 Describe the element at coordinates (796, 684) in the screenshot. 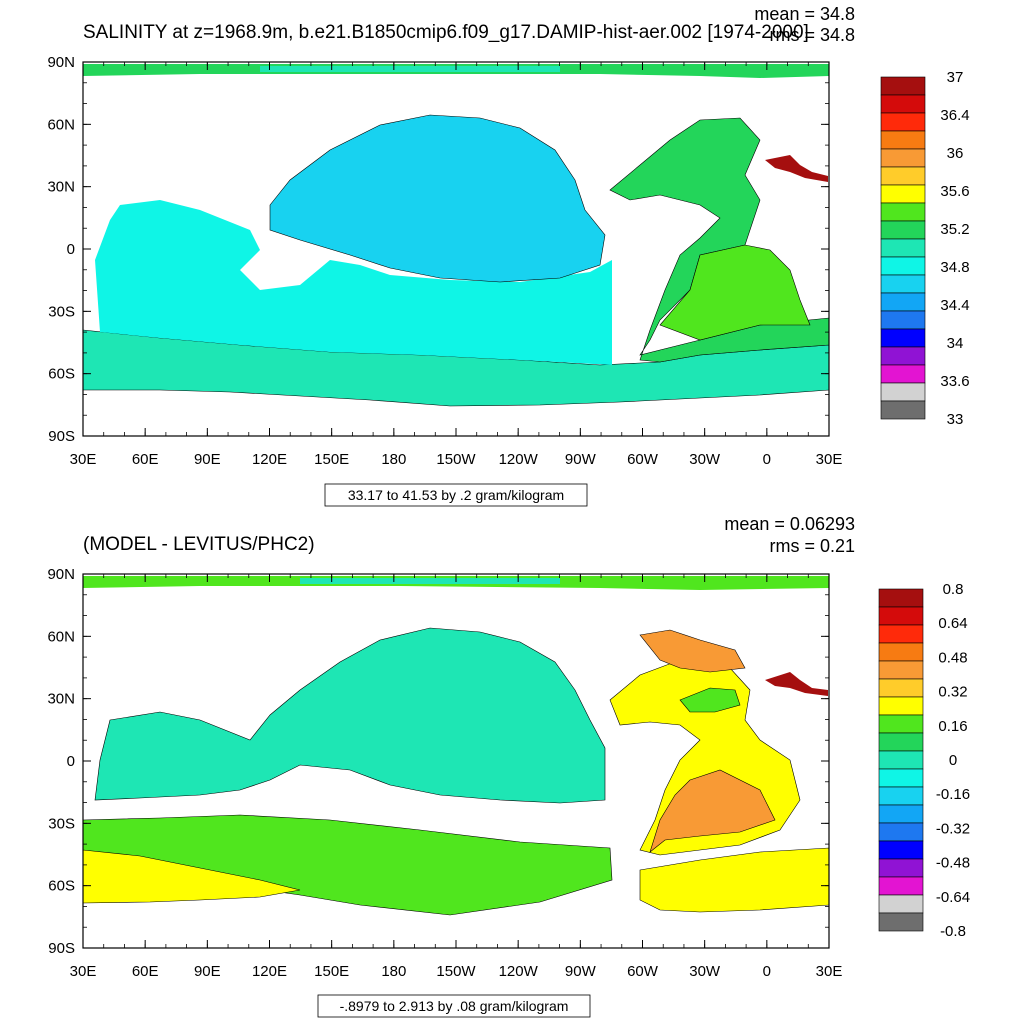

I see `diff-mediterranean` at that location.